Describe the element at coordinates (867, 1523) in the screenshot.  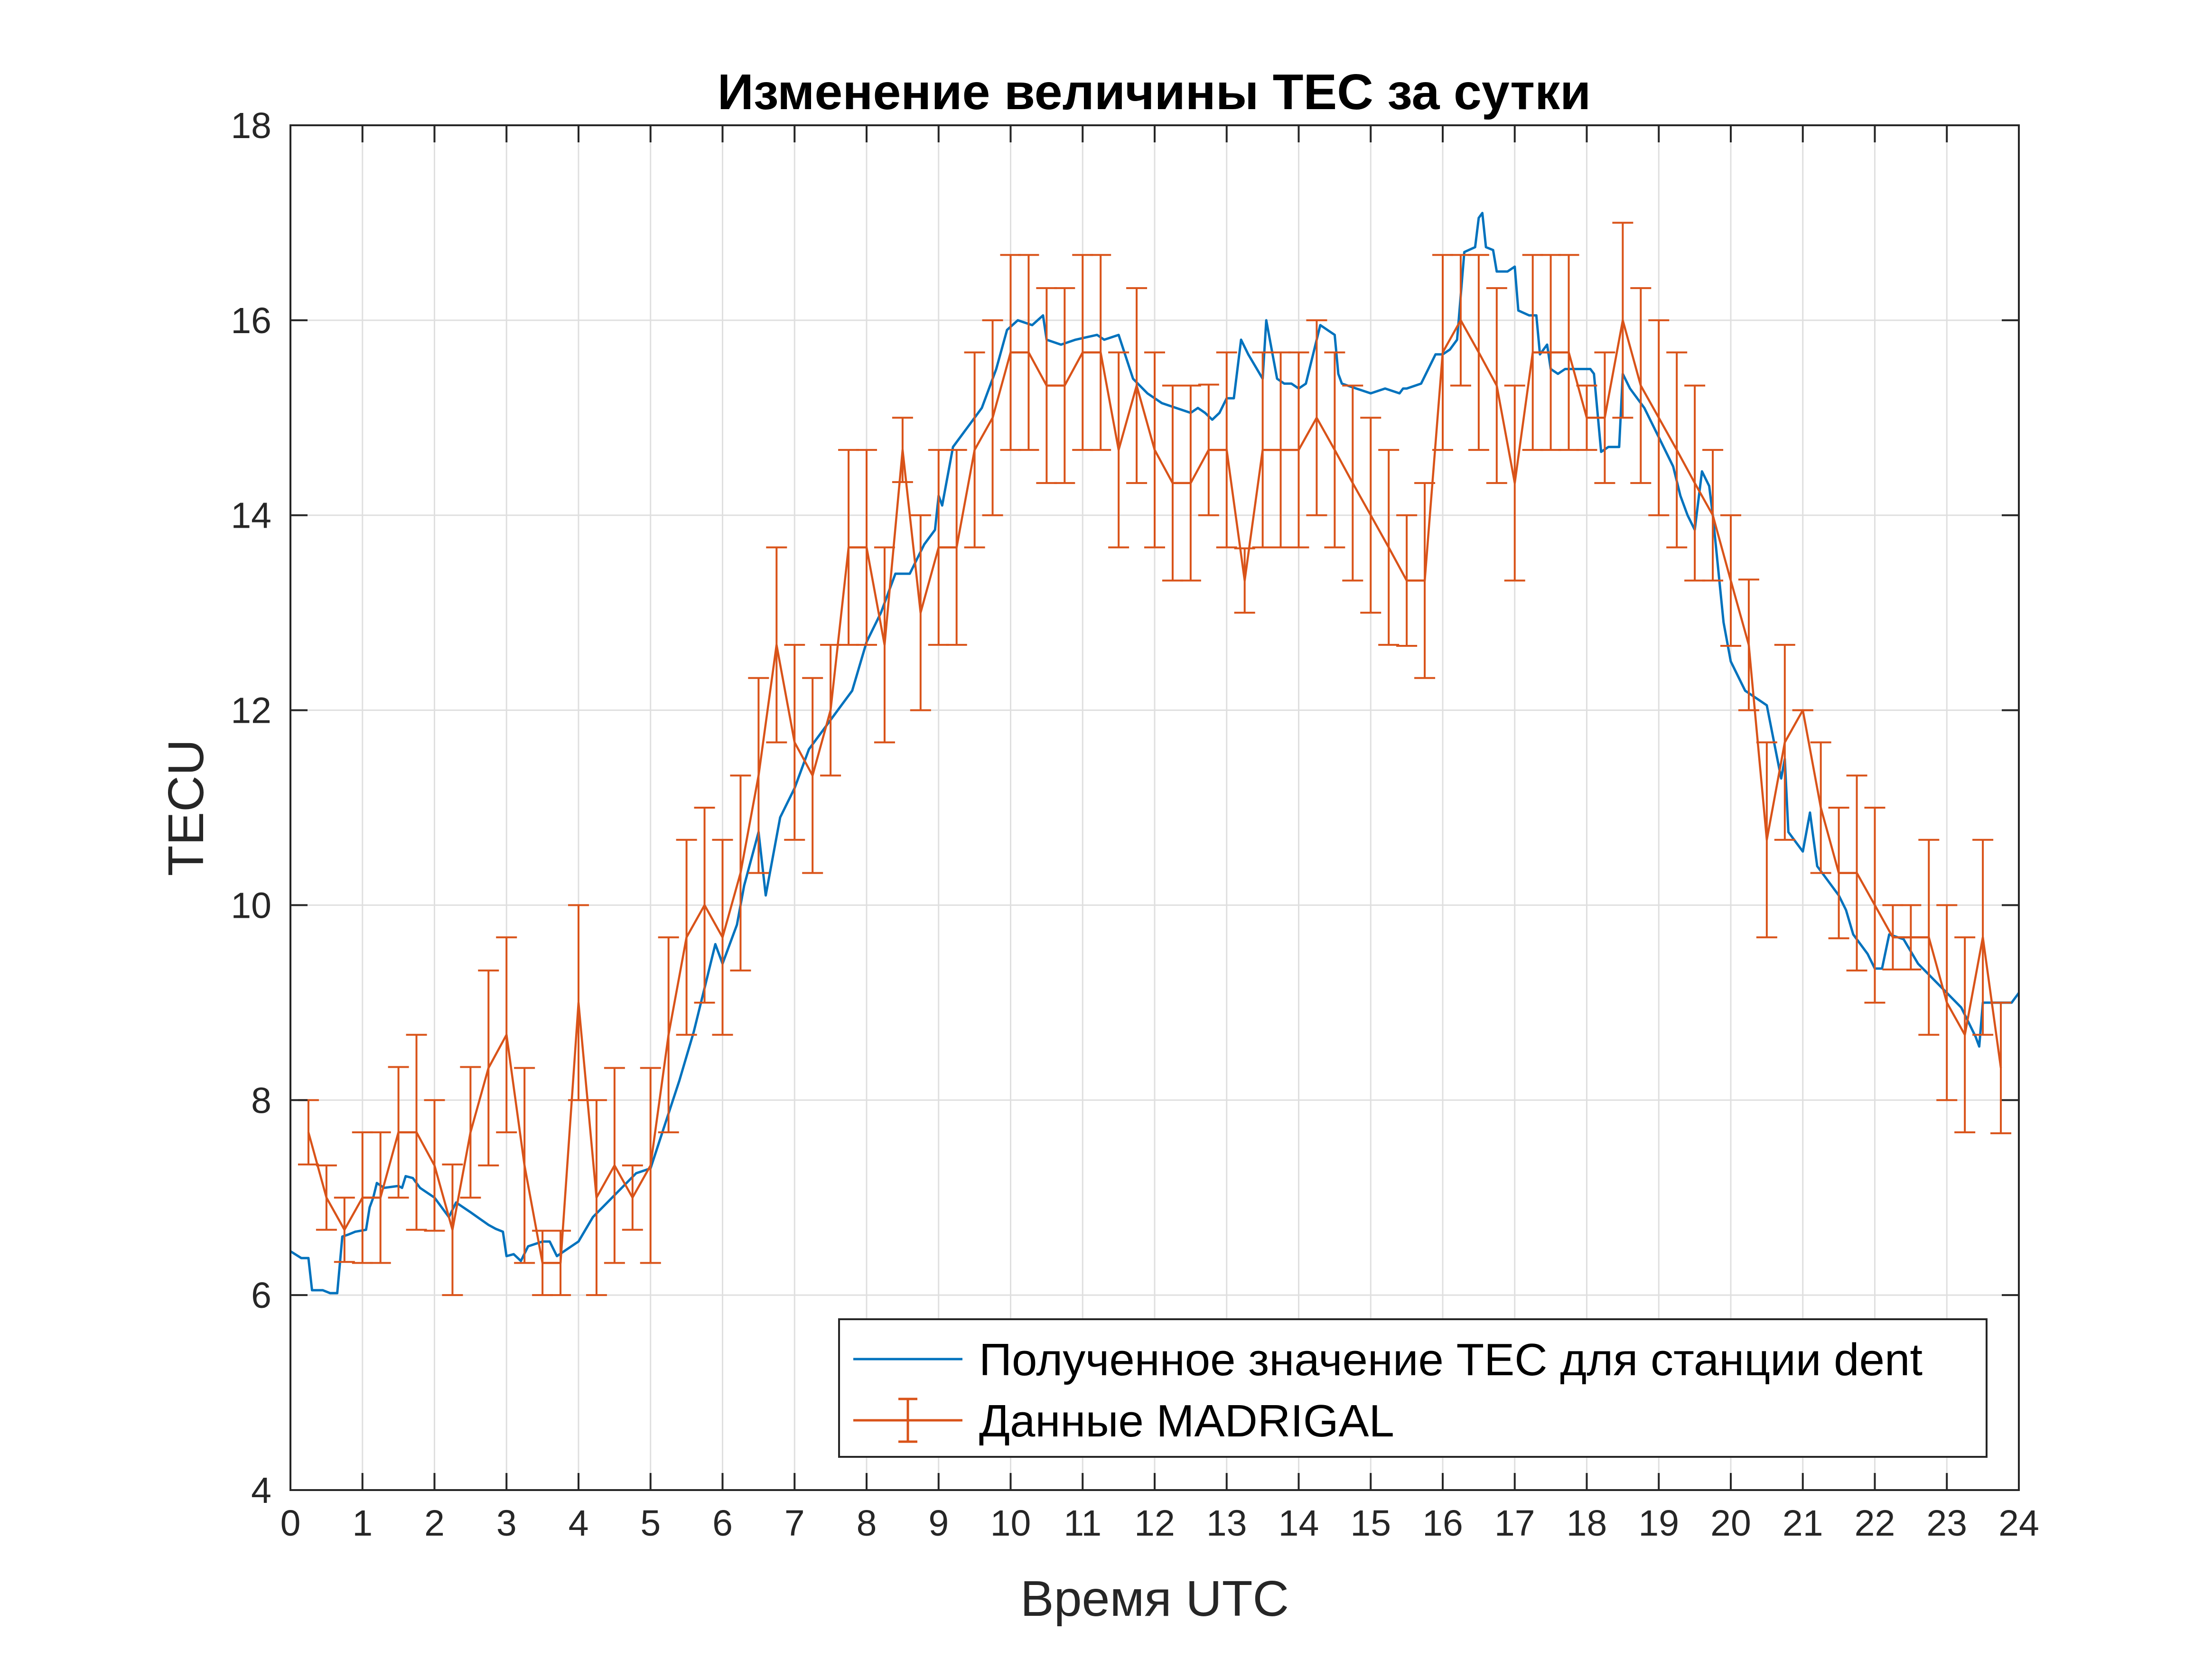
I see `x-tick-label: 8` at that location.